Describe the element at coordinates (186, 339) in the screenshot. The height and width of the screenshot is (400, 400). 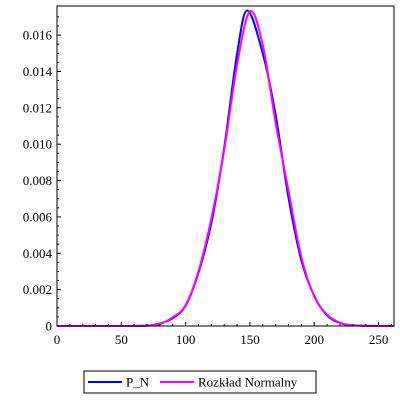
I see `x-tick-label: 100` at that location.